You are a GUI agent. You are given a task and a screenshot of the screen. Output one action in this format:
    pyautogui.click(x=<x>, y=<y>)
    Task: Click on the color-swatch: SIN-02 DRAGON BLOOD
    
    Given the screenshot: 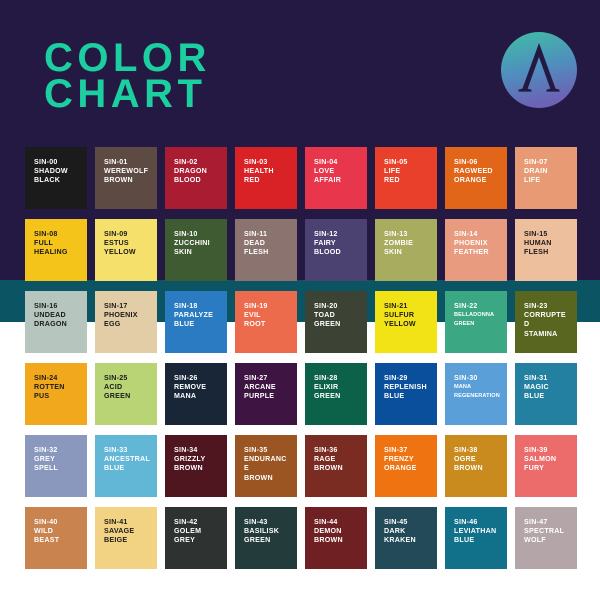 What is the action you would take?
    pyautogui.click(x=196, y=178)
    